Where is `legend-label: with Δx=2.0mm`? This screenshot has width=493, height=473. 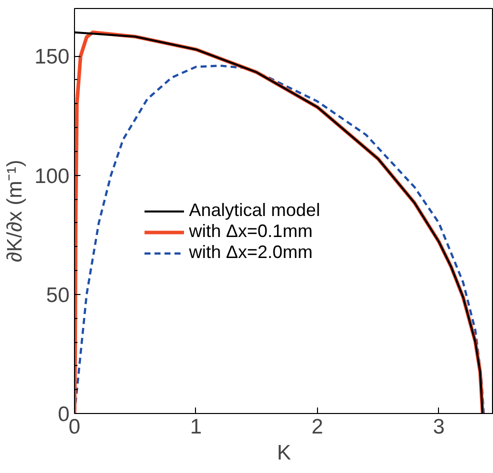 legend-label: with Δx=2.0mm is located at coordinates (251, 252).